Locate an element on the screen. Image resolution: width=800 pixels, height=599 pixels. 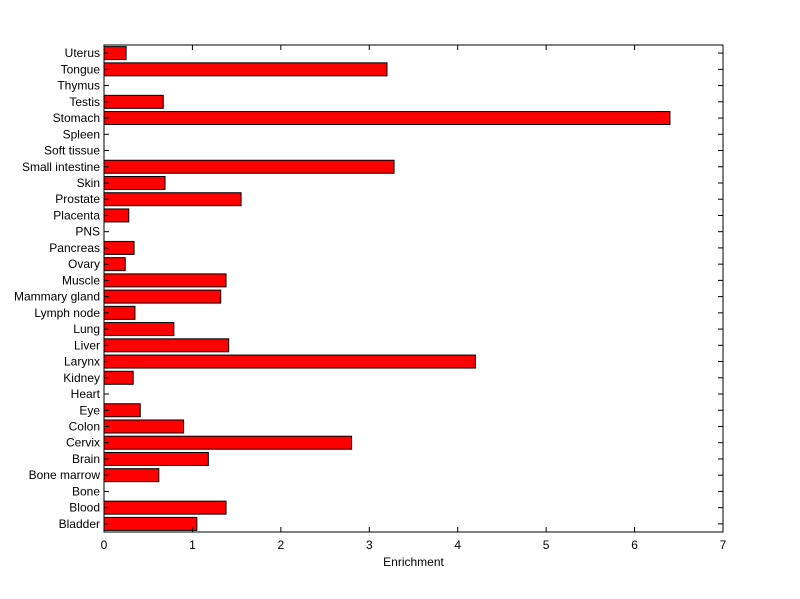
bar-colon is located at coordinates (144, 426).